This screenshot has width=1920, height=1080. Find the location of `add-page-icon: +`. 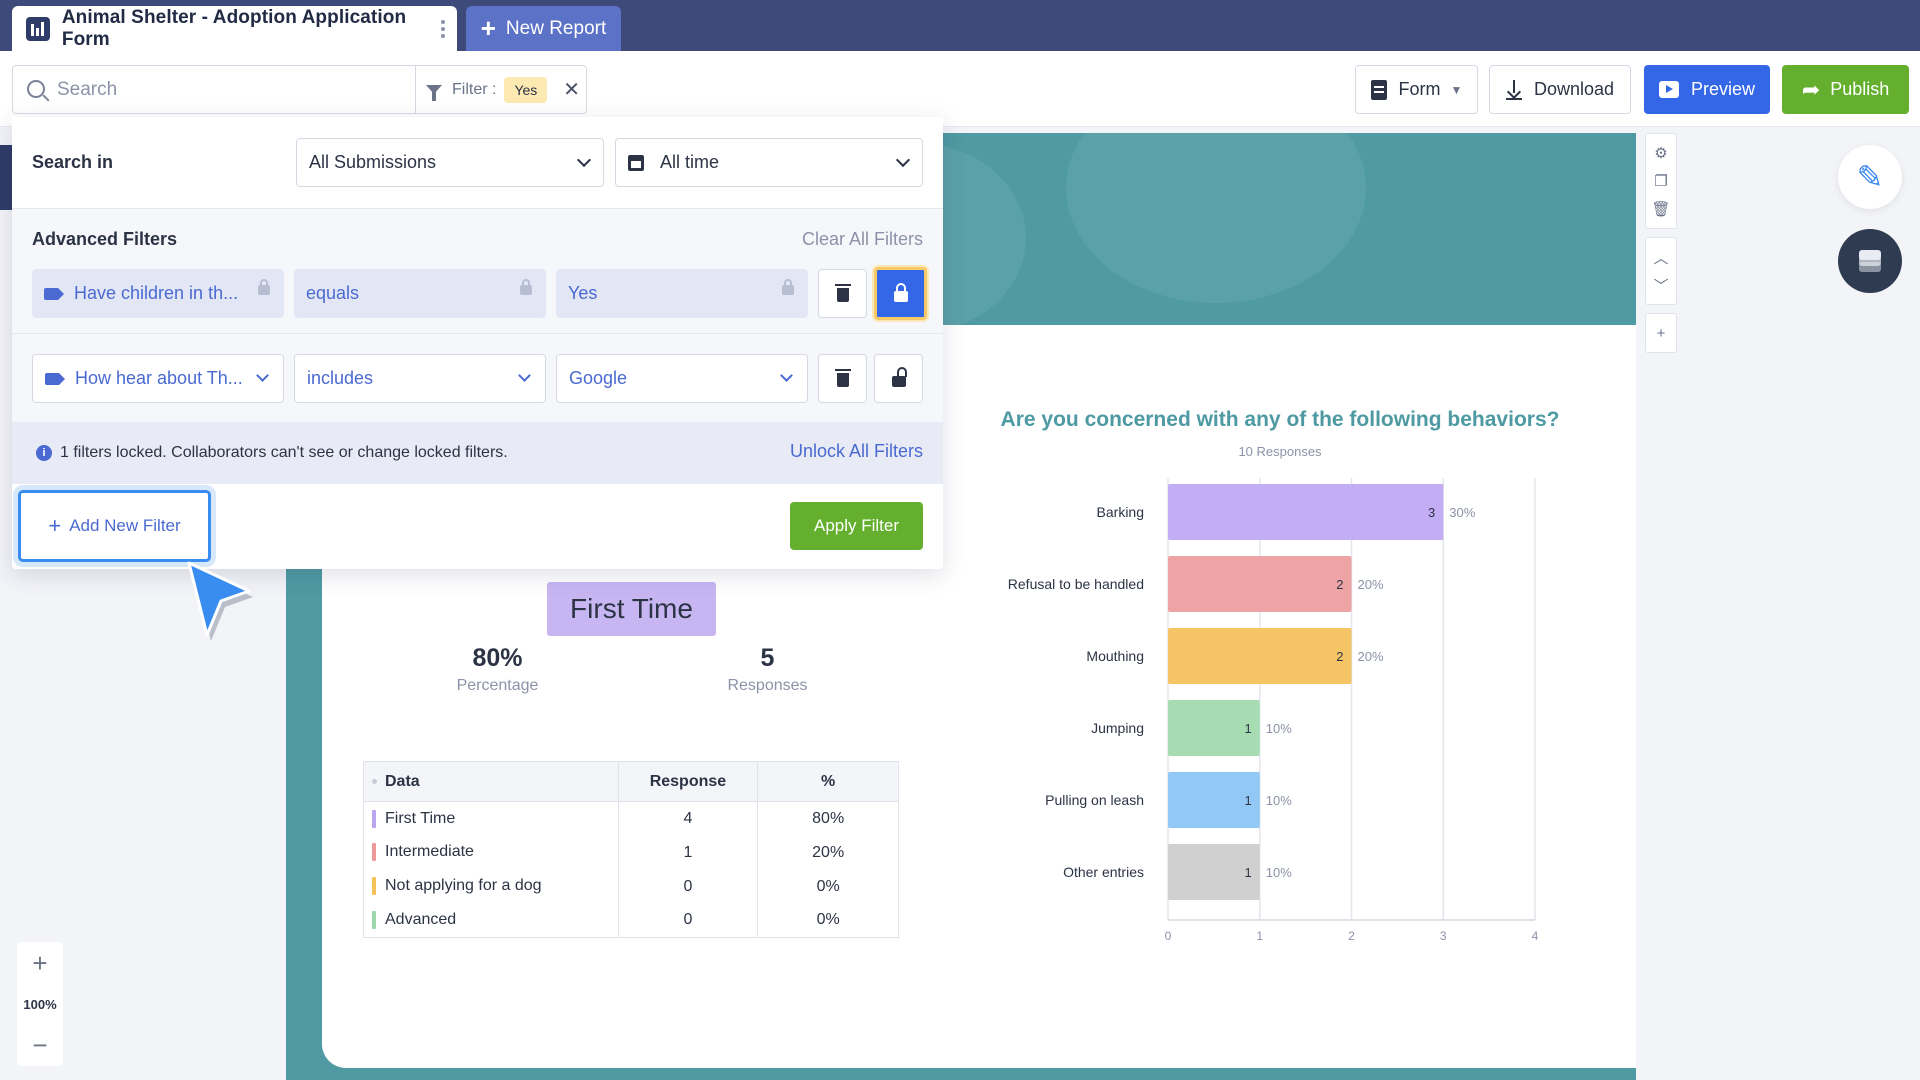

add-page-icon: + is located at coordinates (1661, 333).